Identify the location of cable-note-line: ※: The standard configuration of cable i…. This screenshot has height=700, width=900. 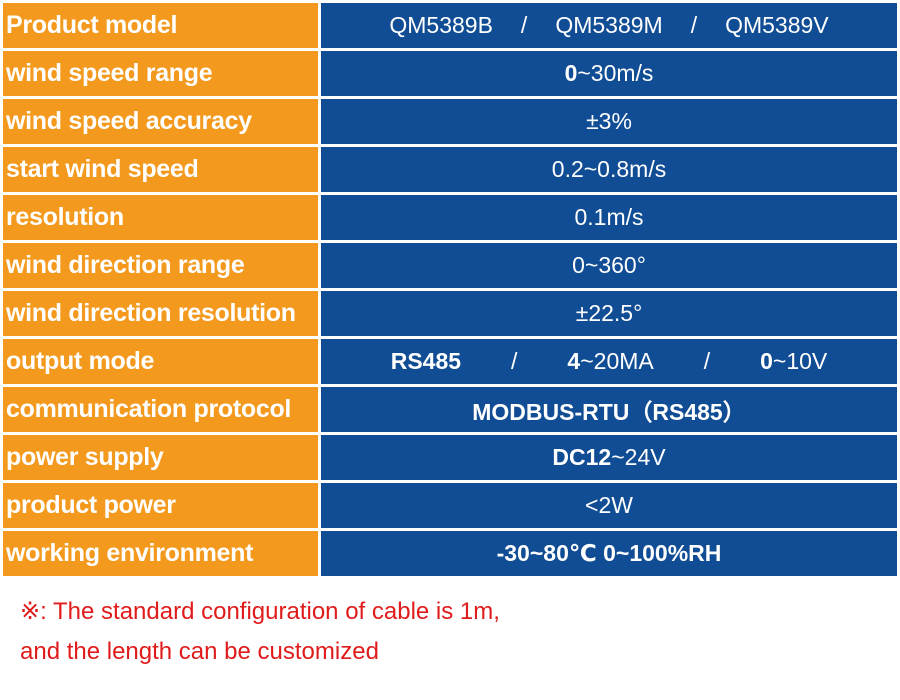
(260, 611).